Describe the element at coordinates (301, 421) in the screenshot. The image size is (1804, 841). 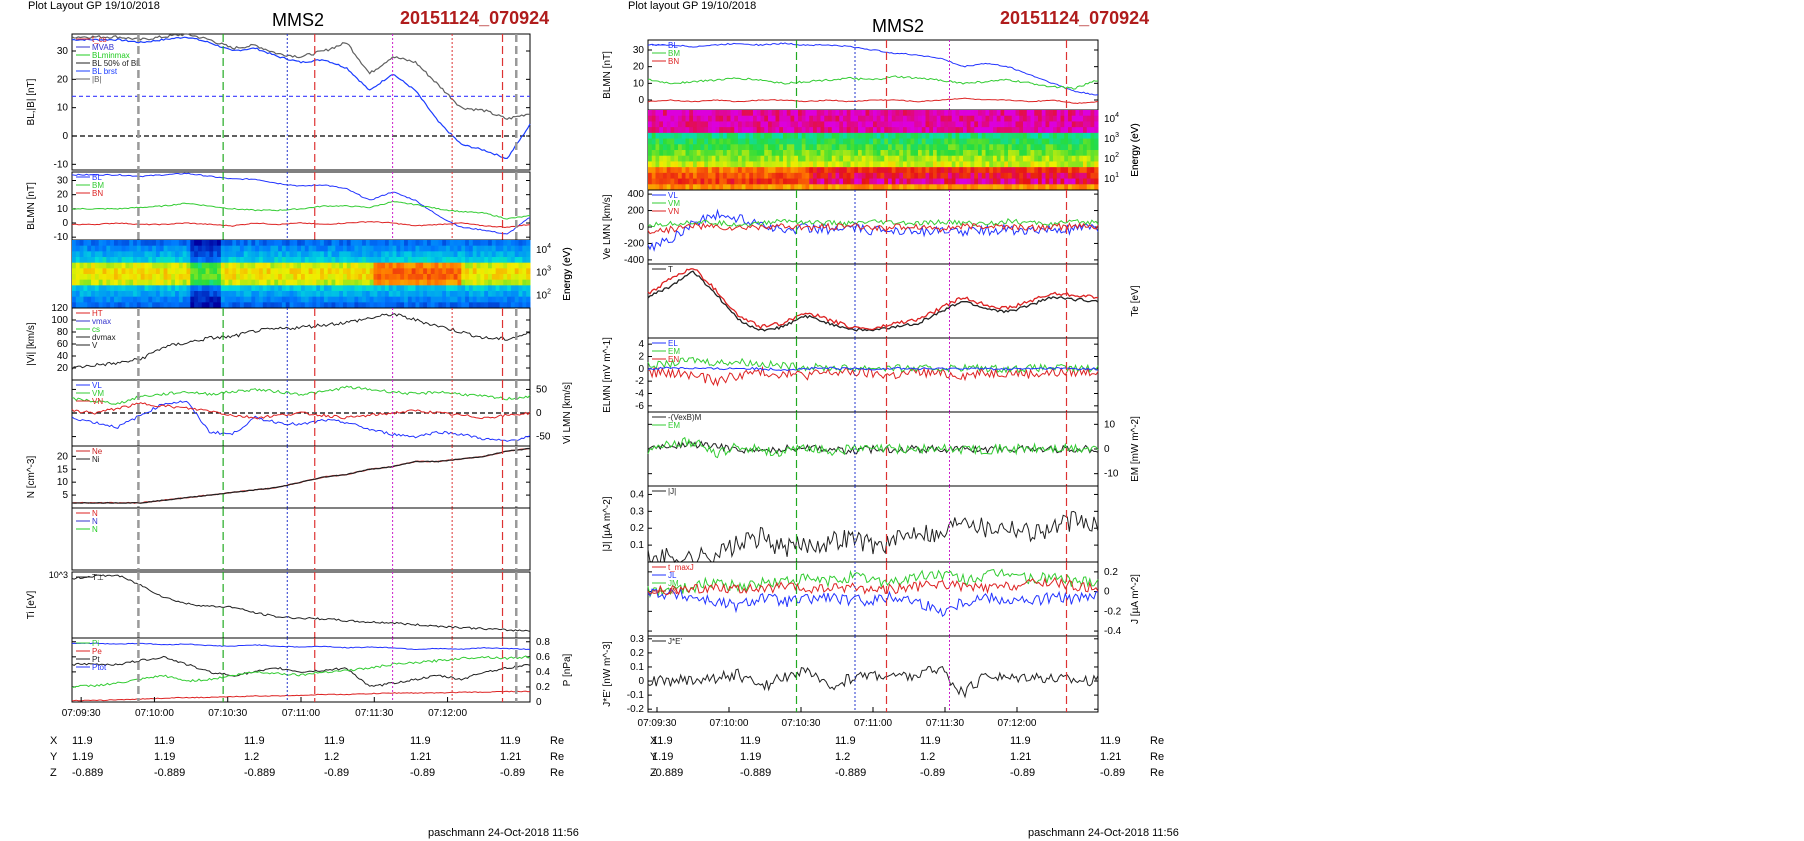
I see `series-line-VL` at that location.